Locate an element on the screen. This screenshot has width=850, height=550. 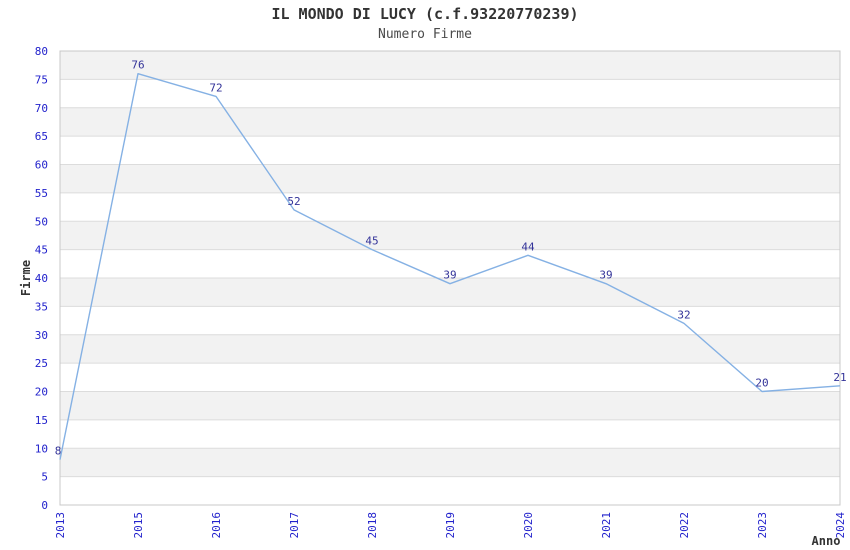
x-tick-label: 2013 is located at coordinates (60, 525).